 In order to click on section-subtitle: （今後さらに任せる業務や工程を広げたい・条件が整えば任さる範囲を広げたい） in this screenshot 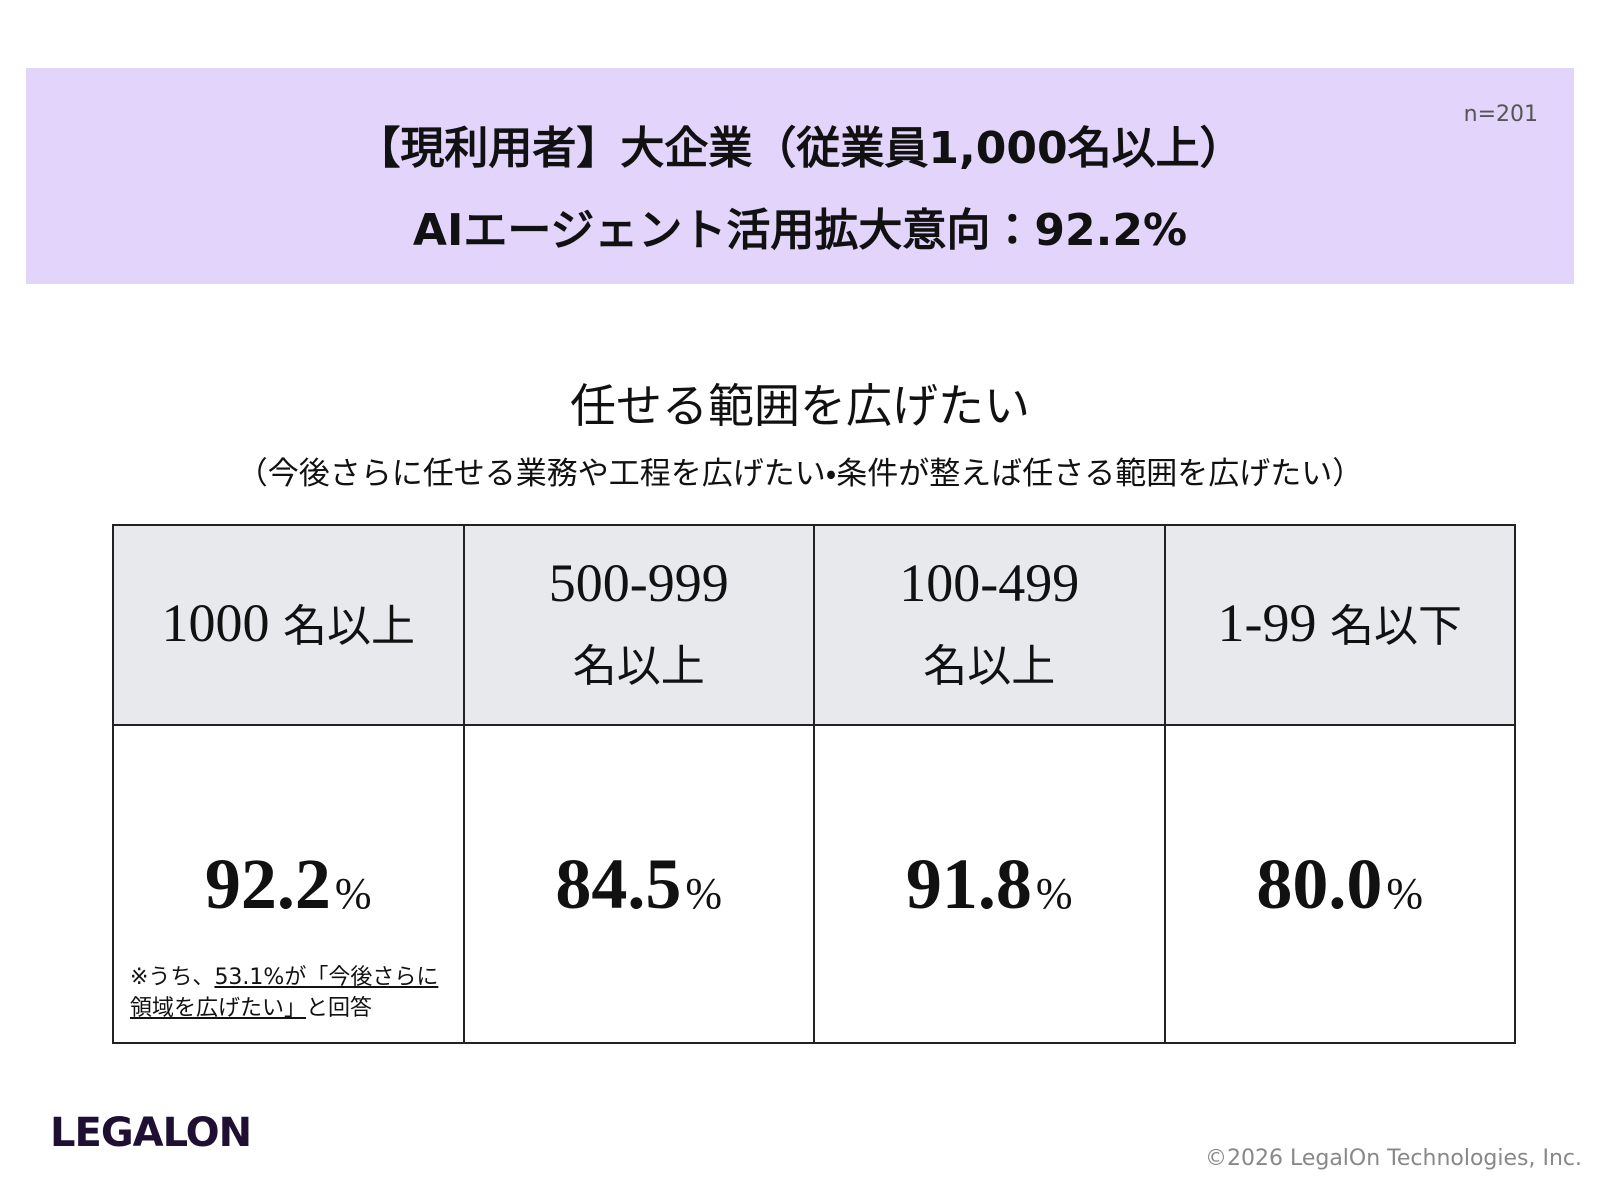, I will do `click(800, 474)`.